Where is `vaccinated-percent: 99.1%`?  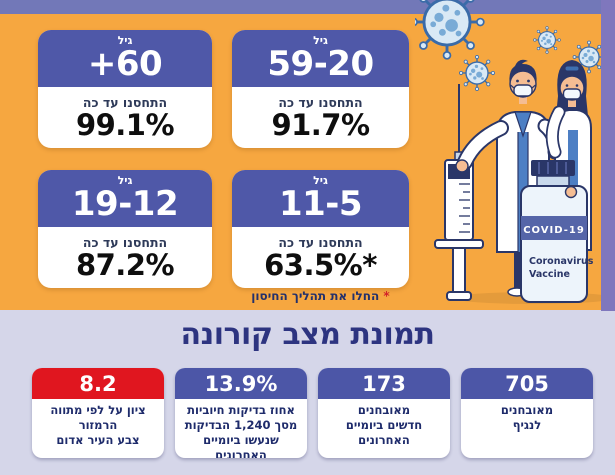 vaccinated-percent: 99.1% is located at coordinates (125, 124).